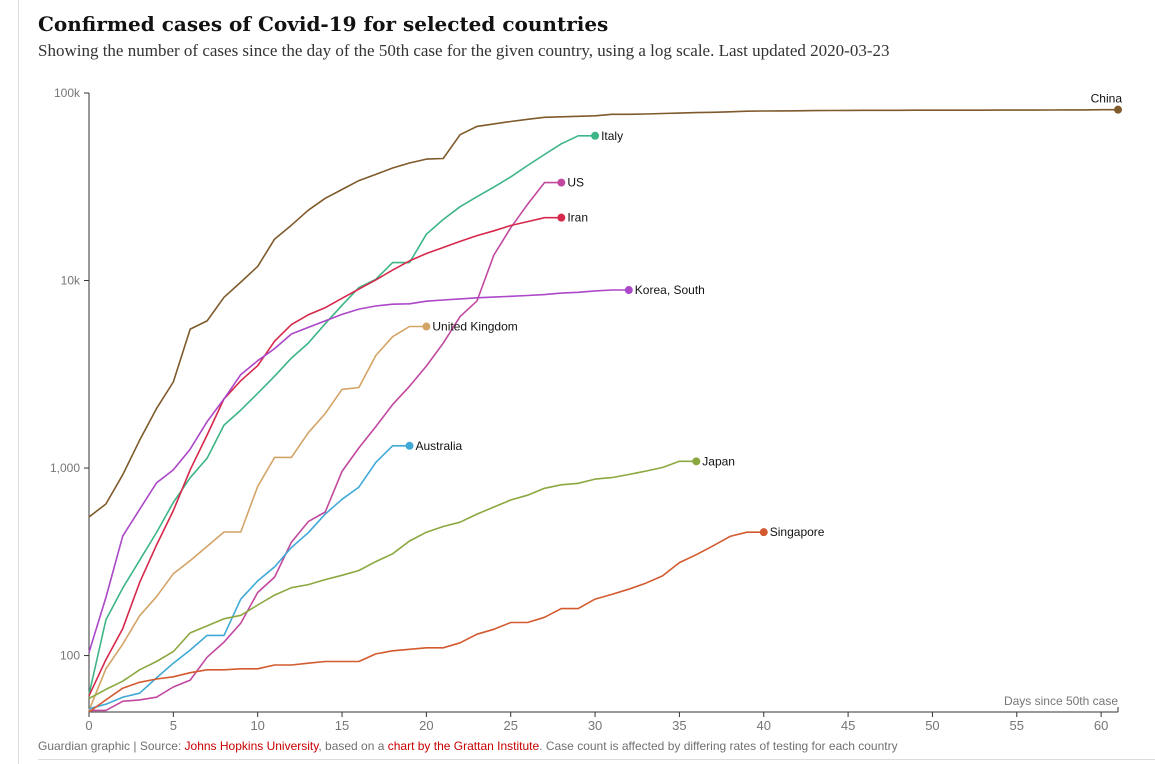  Describe the element at coordinates (670, 290) in the screenshot. I see `series-label-korea-south: Korea, South` at that location.